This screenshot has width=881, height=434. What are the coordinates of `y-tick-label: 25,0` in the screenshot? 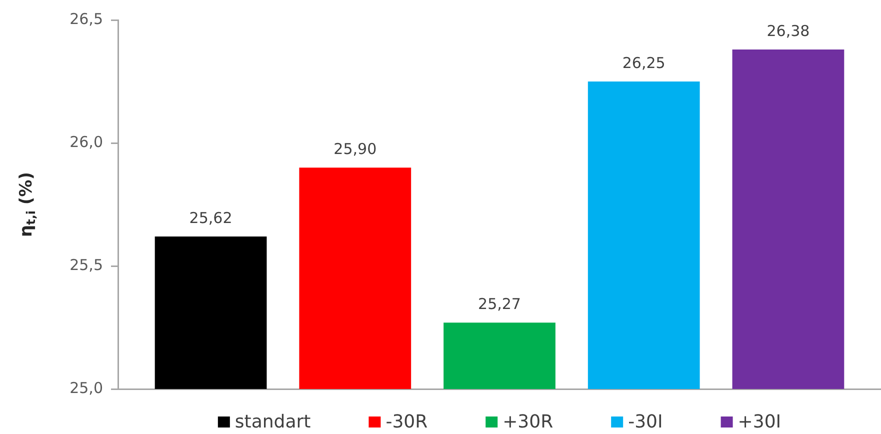 It's located at (86, 387).